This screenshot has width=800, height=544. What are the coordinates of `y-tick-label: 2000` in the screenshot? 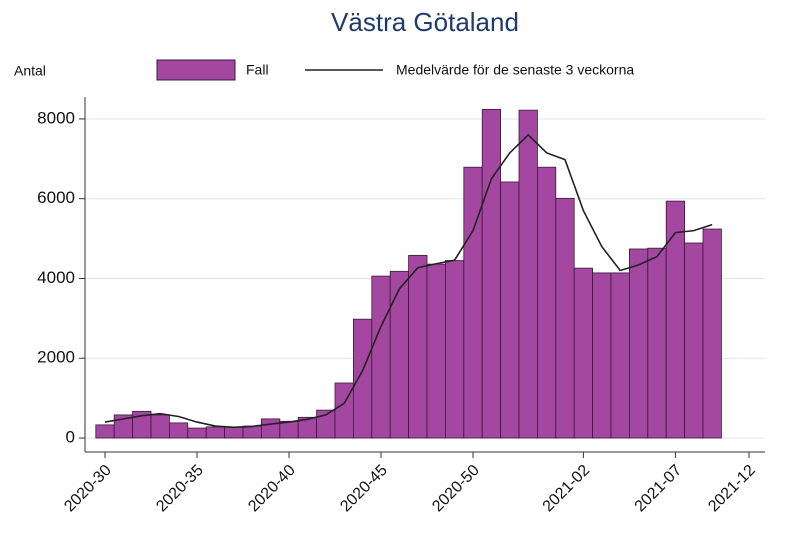 It's located at (56, 357).